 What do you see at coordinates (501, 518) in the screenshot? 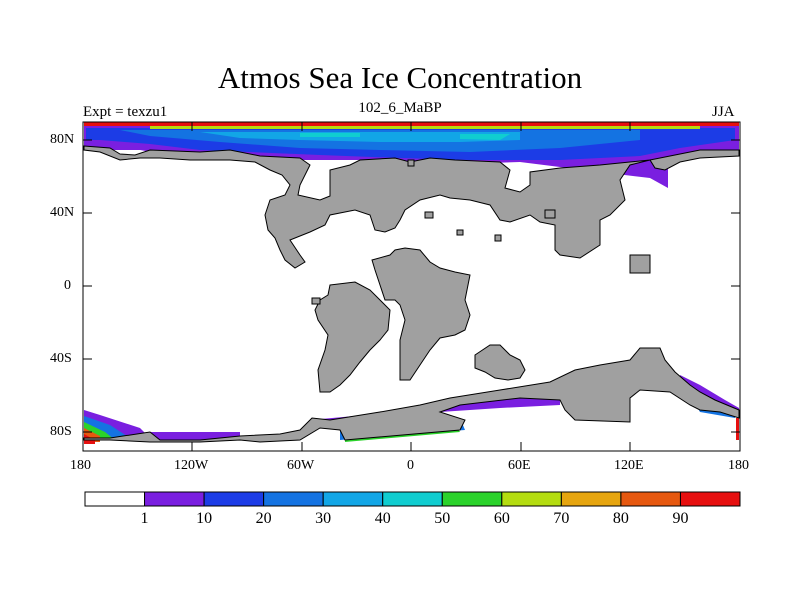
I see `colorbar-label: 60` at bounding box center [501, 518].